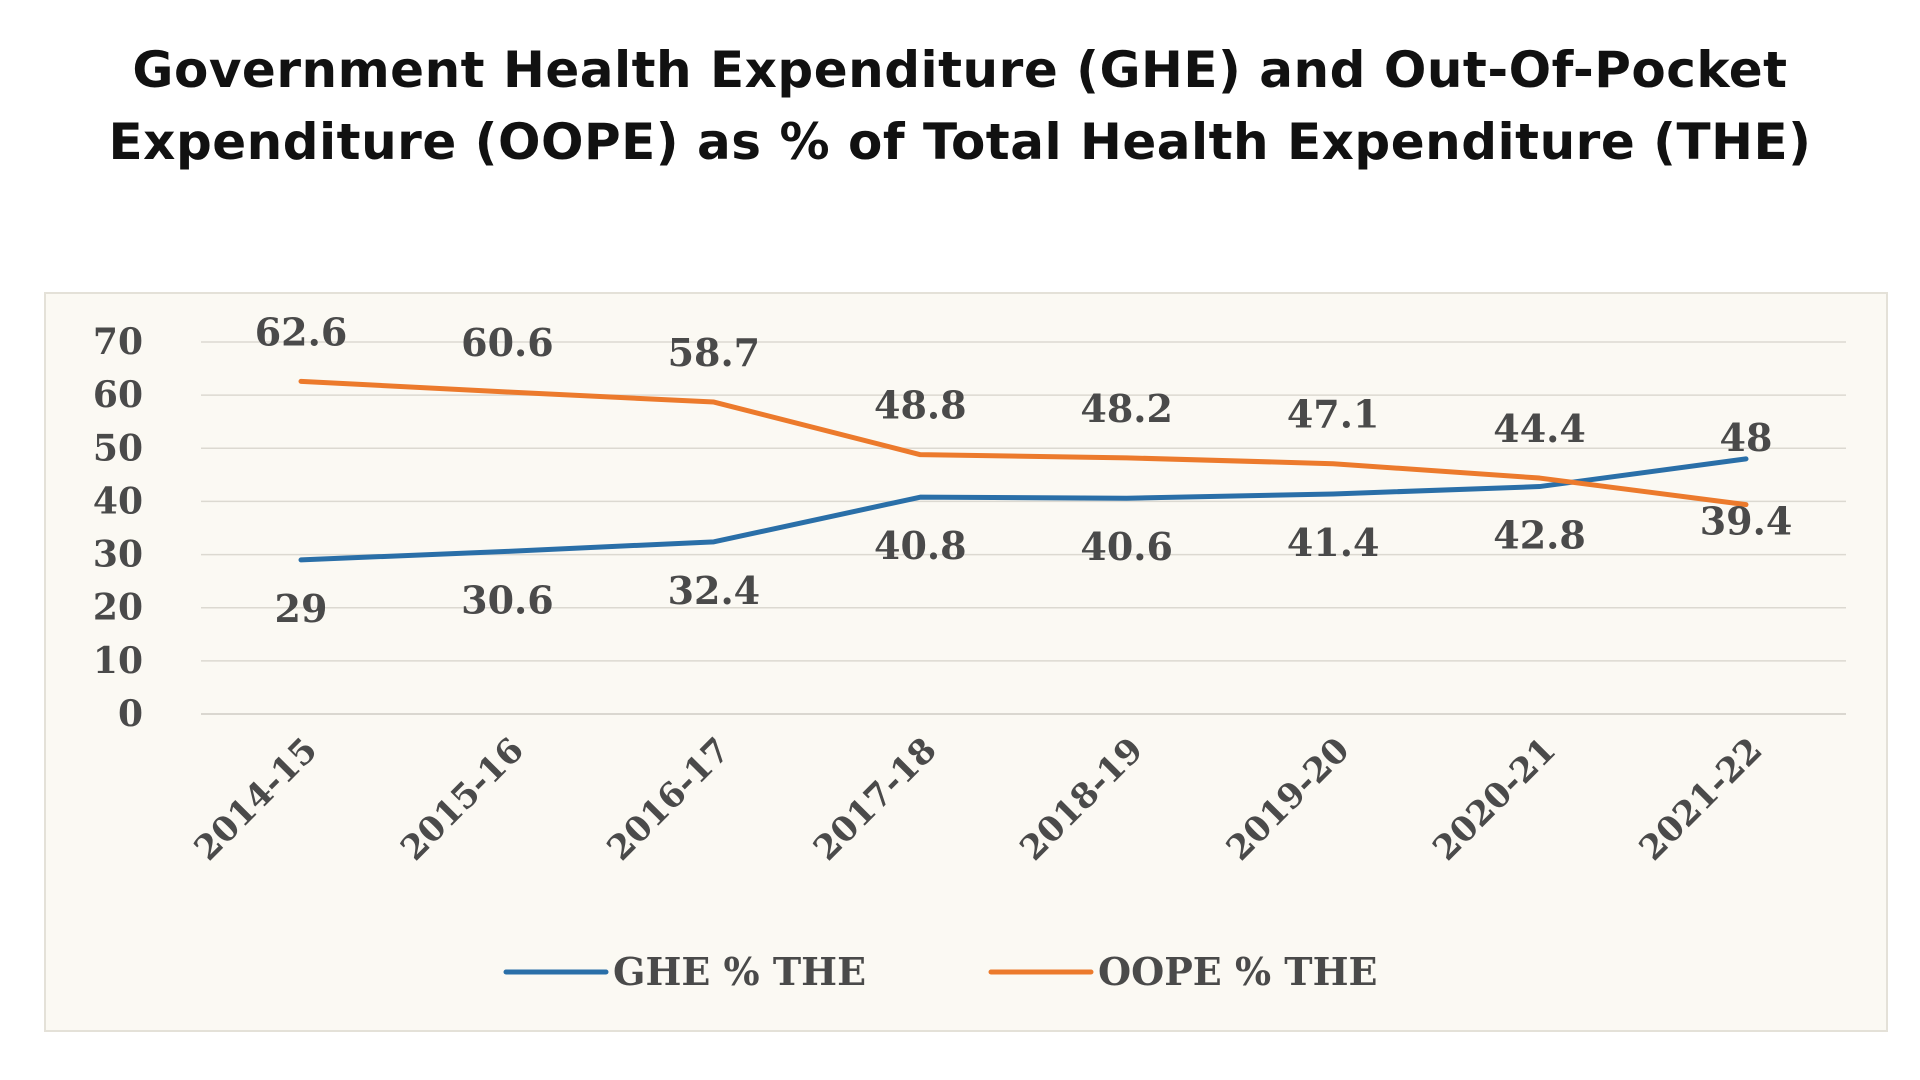  Describe the element at coordinates (118, 395) in the screenshot. I see `y-tick-label: 60` at that location.